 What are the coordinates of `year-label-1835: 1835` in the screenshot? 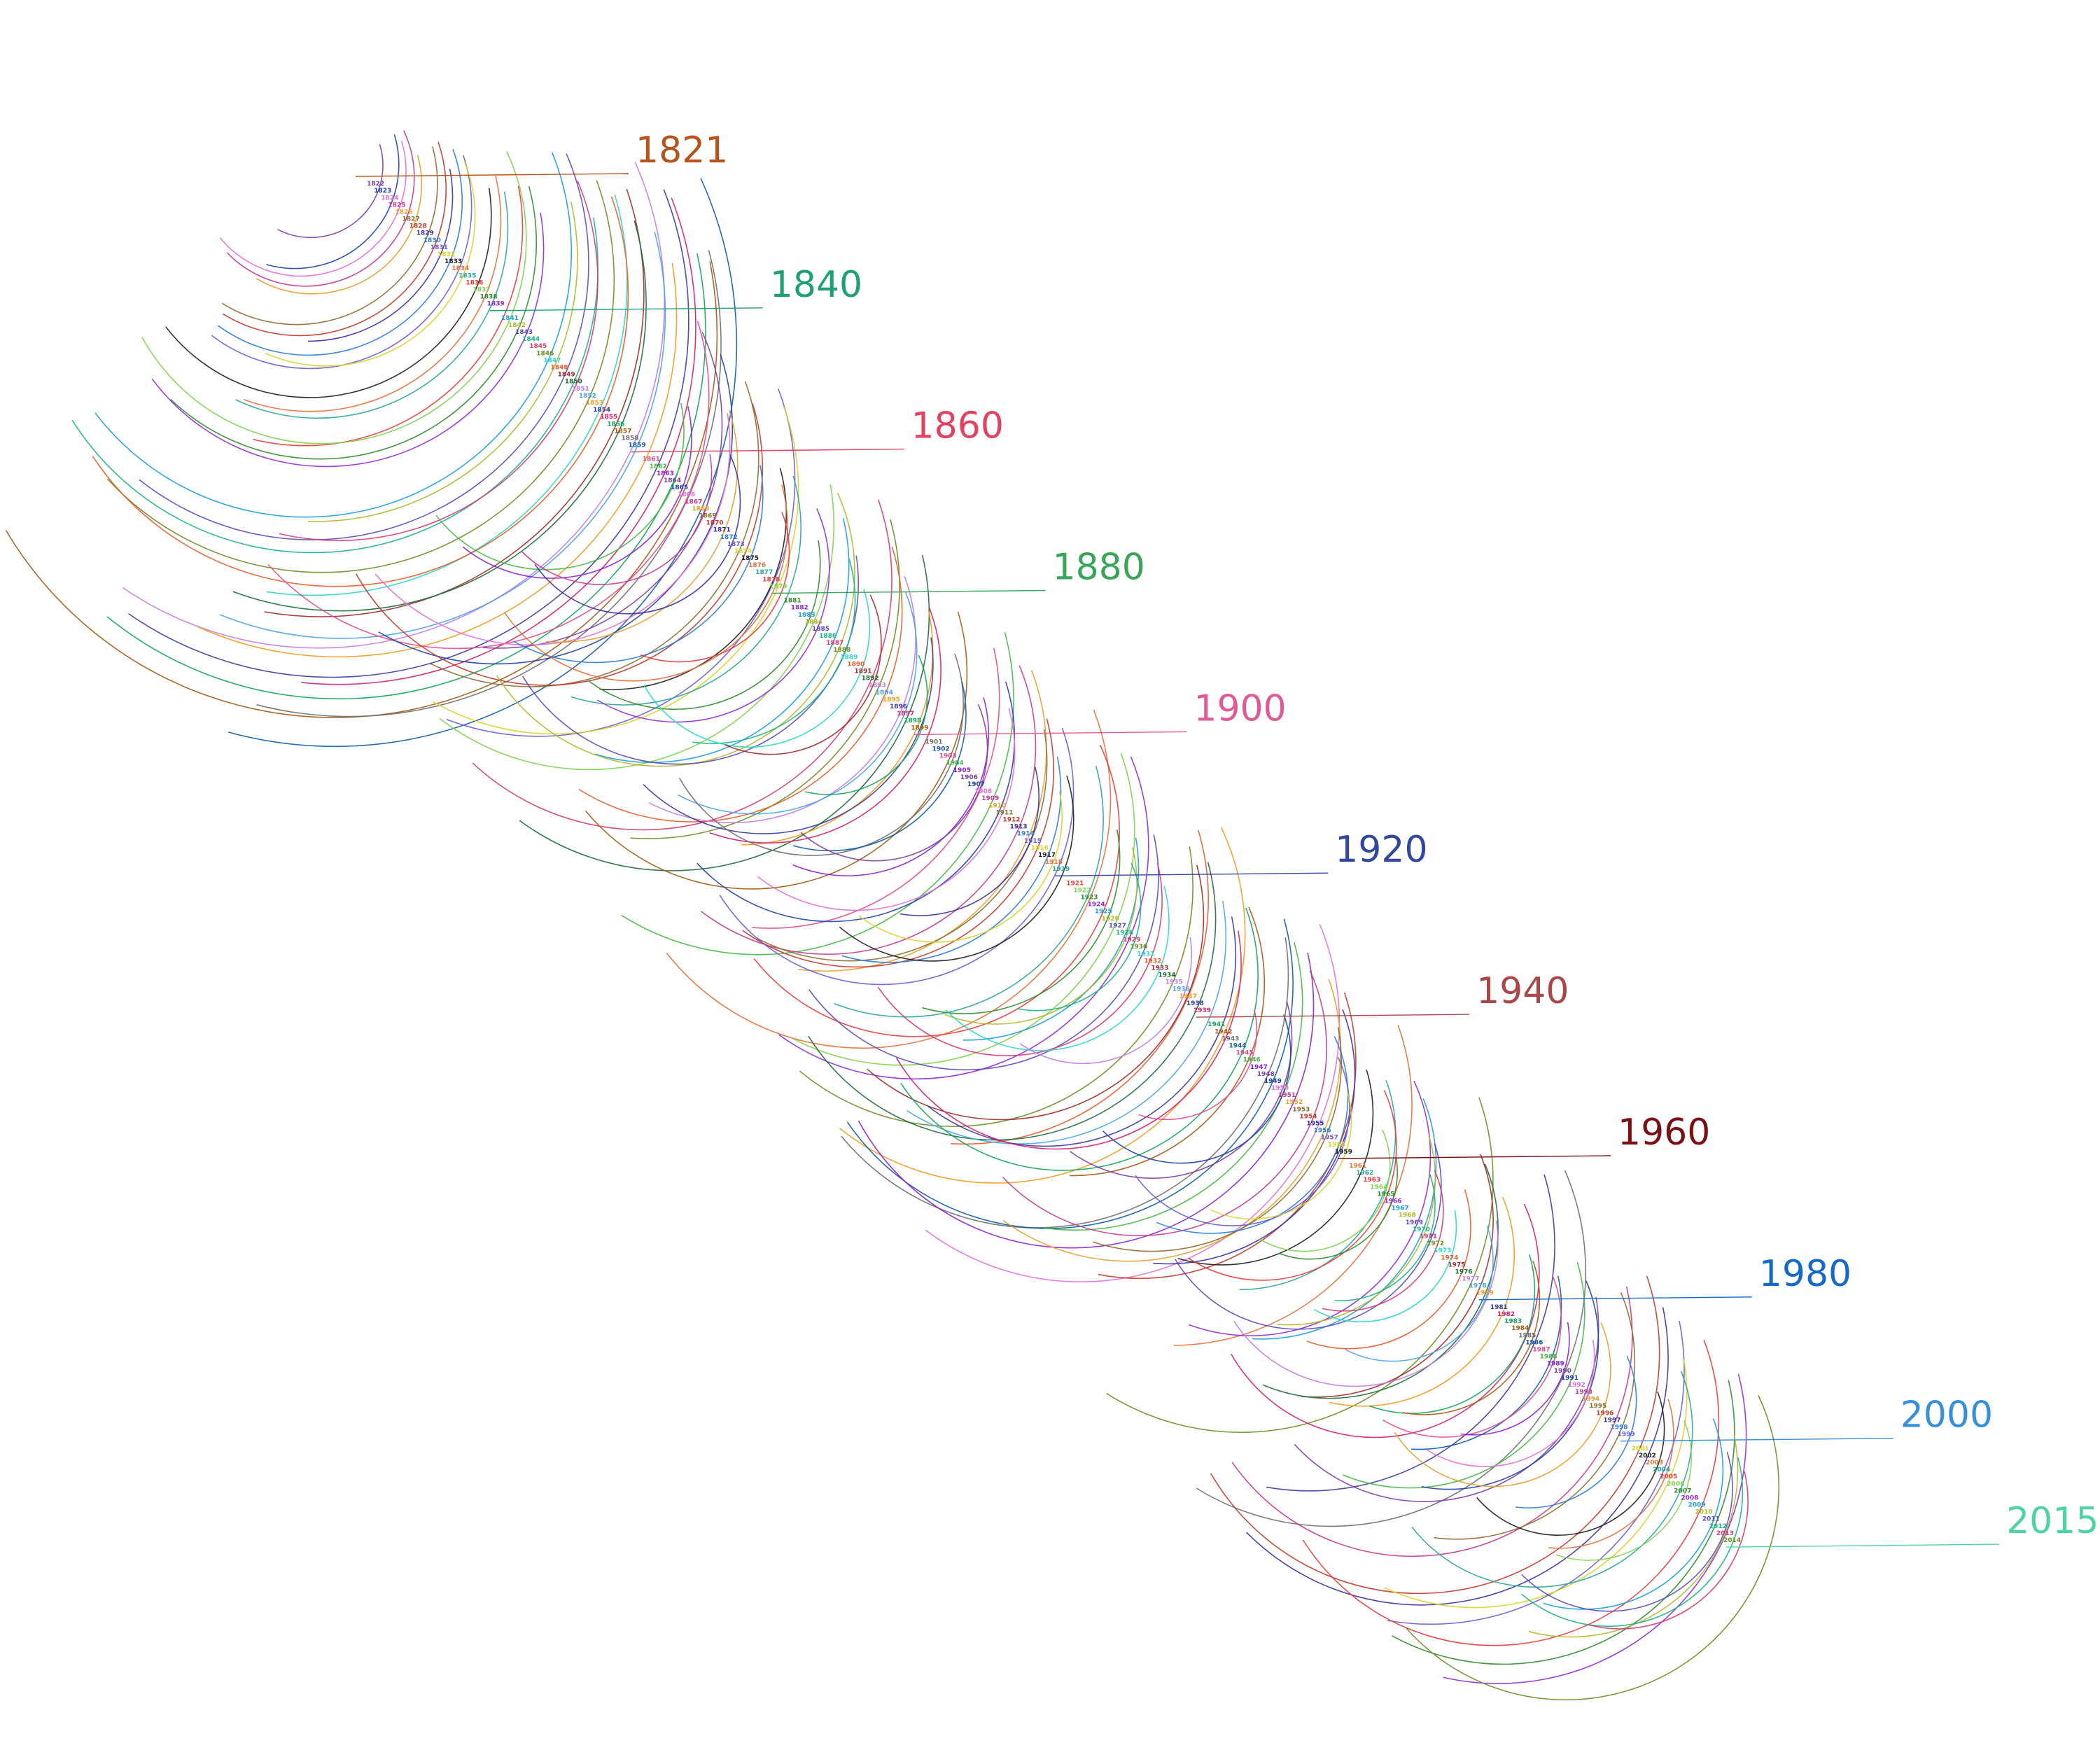 It's located at (467, 275).